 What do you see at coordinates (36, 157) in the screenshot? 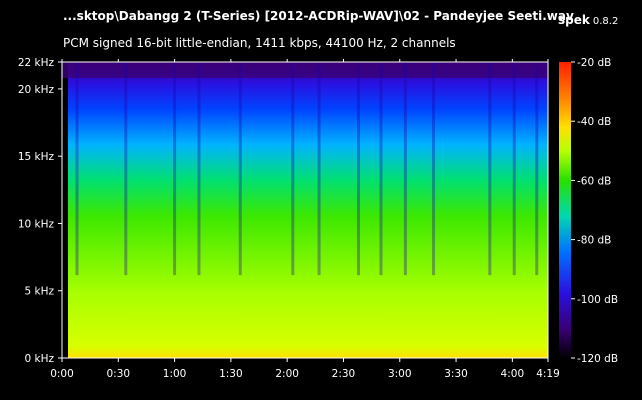
I see `y-tick-label: 15 kHz` at bounding box center [36, 157].